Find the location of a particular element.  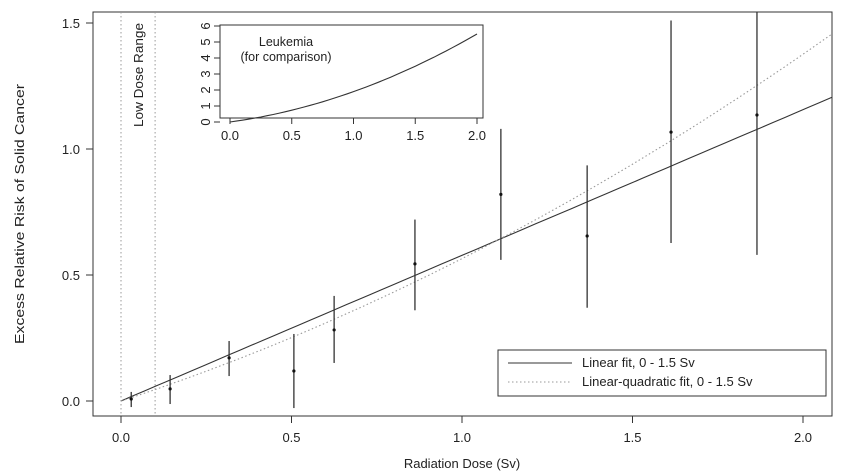

inset-y-tick-label: 1 is located at coordinates (205, 105).